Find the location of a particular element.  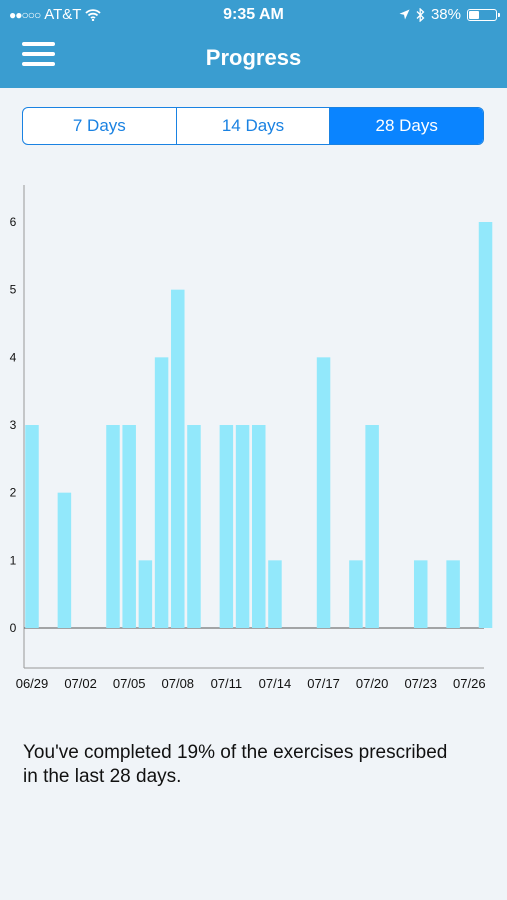

status-right: 38% is located at coordinates (449, 14).